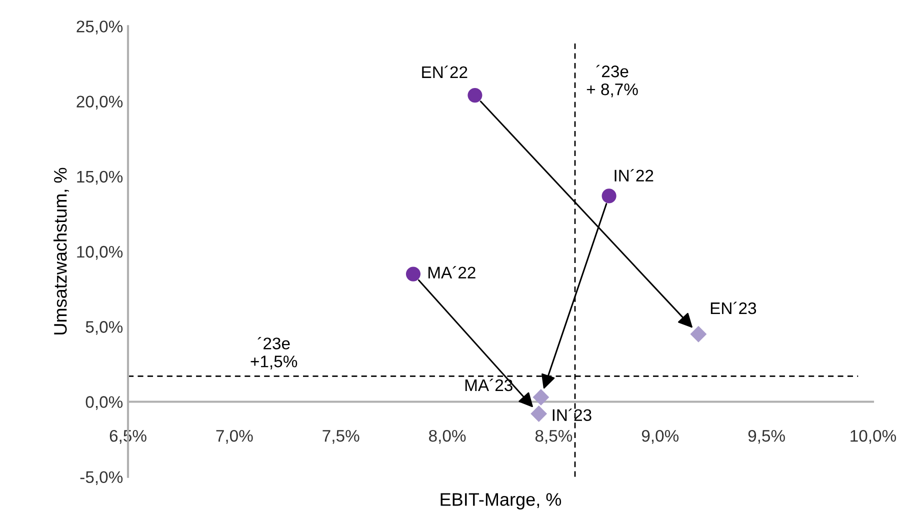  What do you see at coordinates (612, 81) in the screenshot?
I see `ref-line-label: ´23e + 8,7%` at bounding box center [612, 81].